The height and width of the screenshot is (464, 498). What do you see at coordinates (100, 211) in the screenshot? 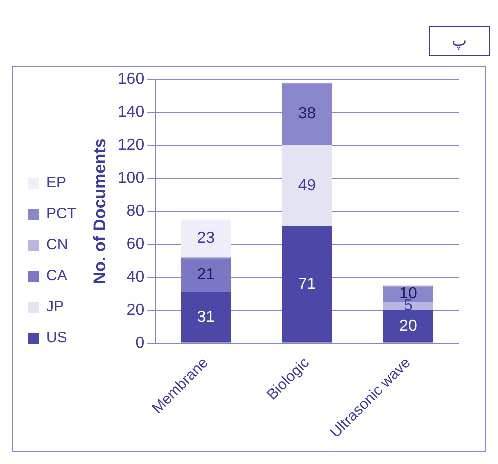
I see `y-axis-title: No. of Documents` at bounding box center [100, 211].